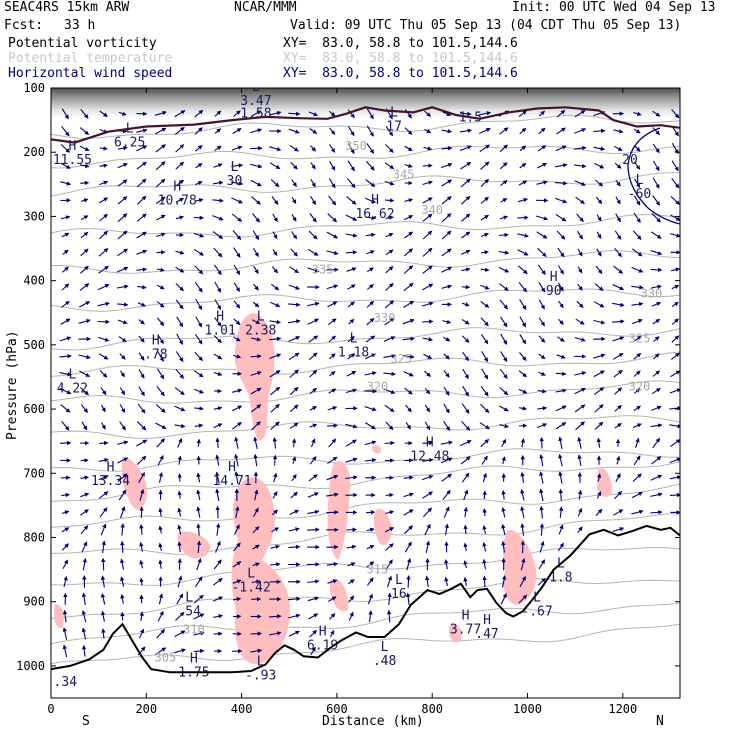  Describe the element at coordinates (155, 354) in the screenshot. I see `extremum-value: .78` at that location.